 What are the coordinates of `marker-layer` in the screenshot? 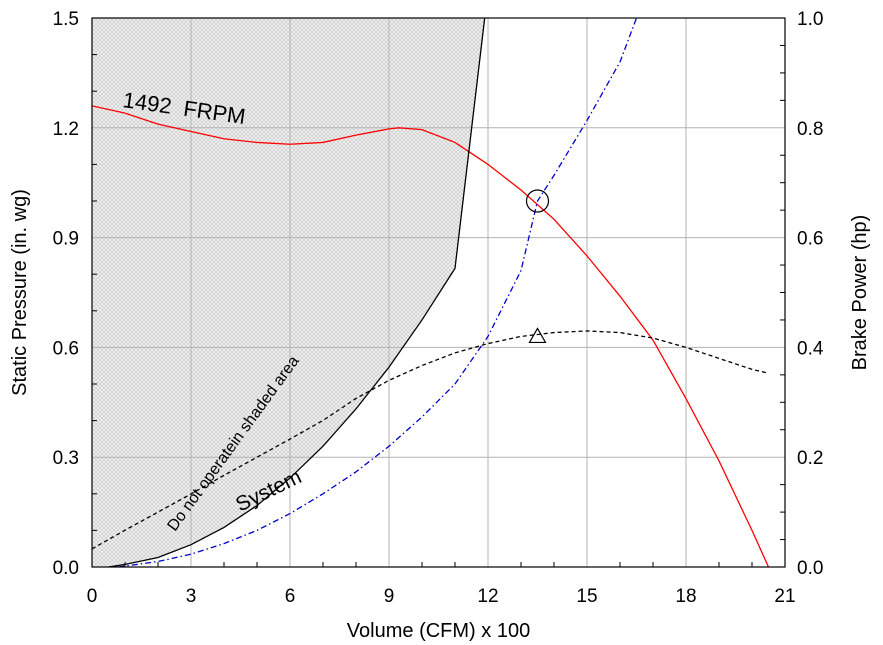 It's located at (537, 266).